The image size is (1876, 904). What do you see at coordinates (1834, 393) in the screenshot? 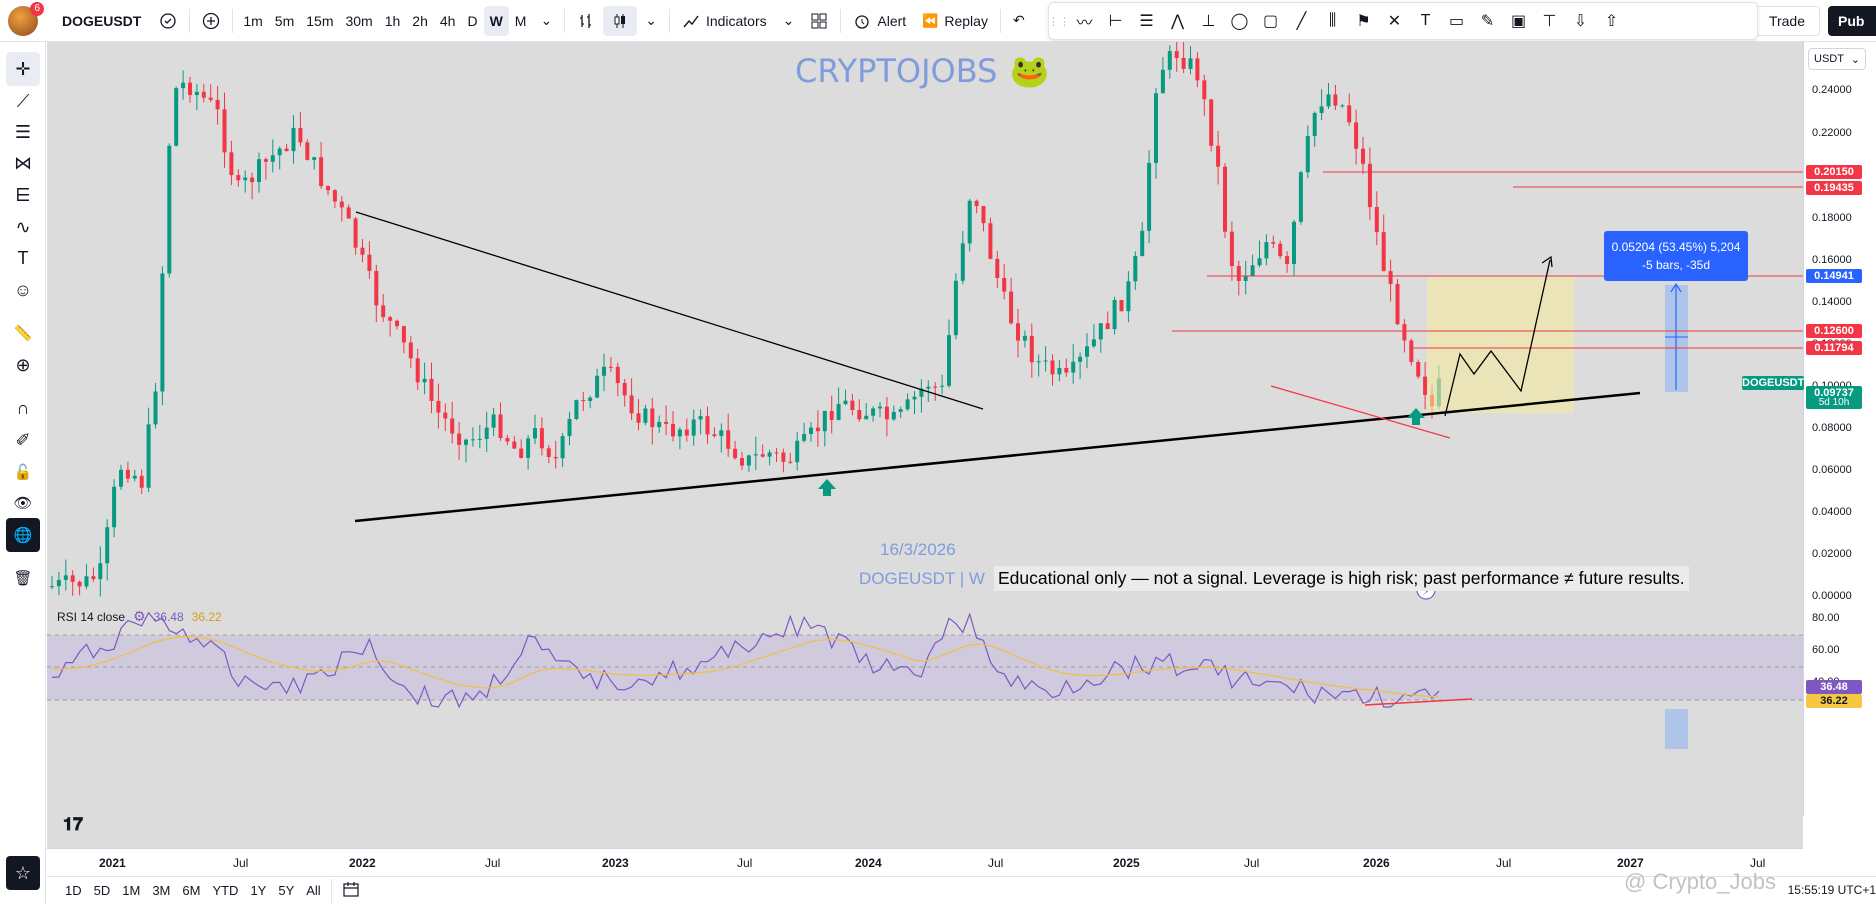
I see `price-label: 0.09737` at bounding box center [1834, 393].